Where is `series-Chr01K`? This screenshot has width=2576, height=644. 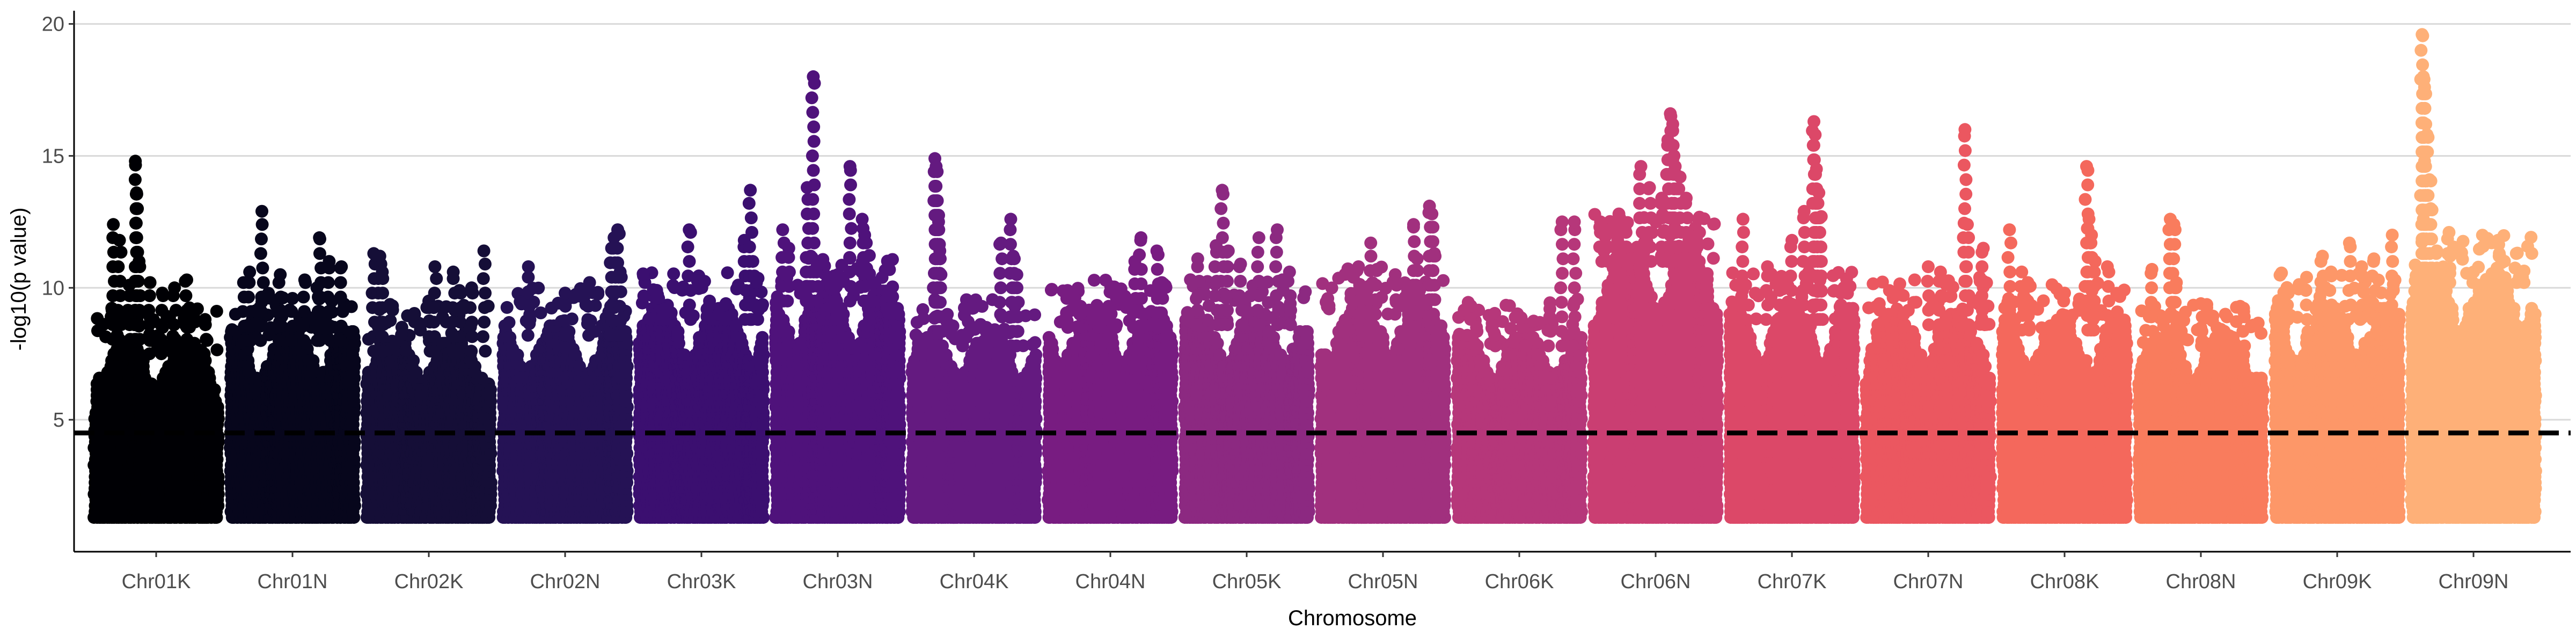 series-Chr01K is located at coordinates (156, 339).